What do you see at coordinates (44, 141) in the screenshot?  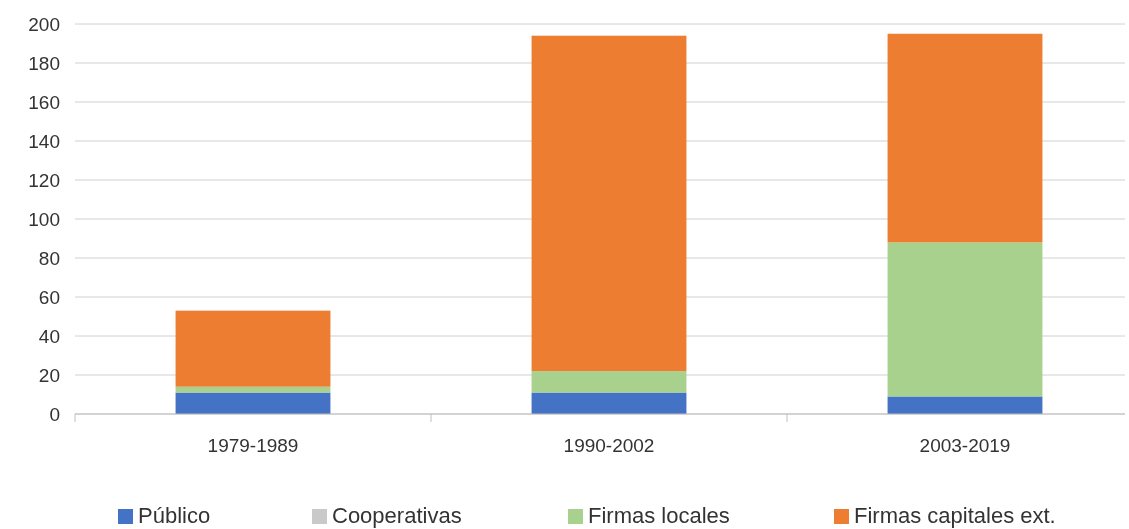 I see `y-tick-label: 140` at bounding box center [44, 141].